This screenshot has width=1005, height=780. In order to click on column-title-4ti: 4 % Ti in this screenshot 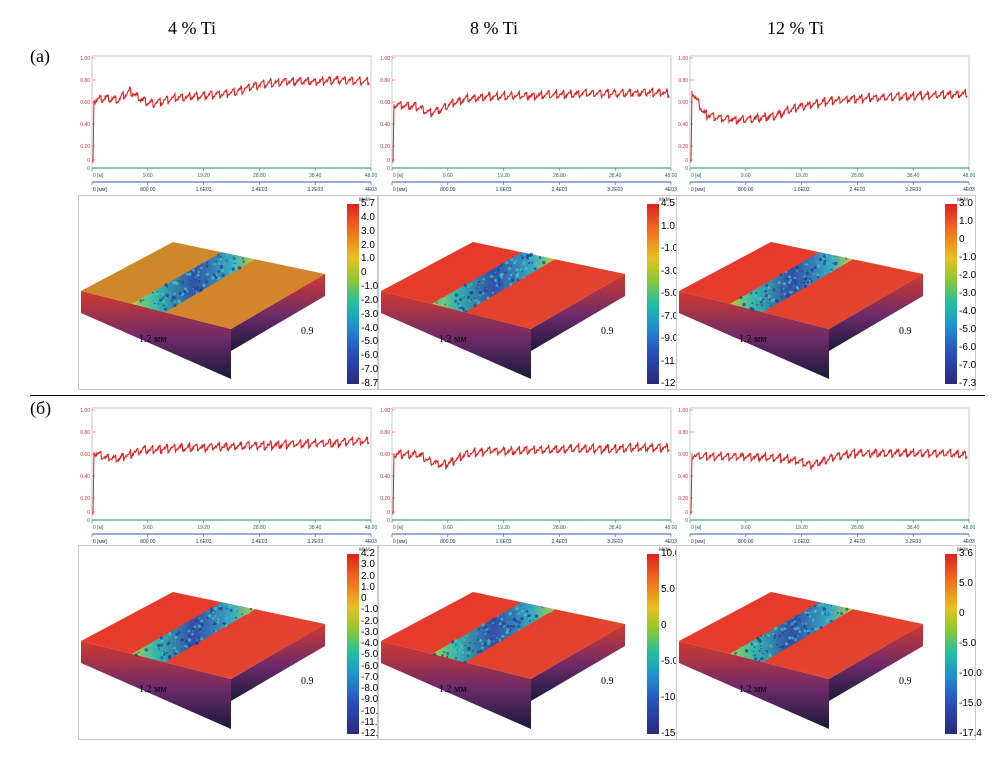, I will do `click(192, 28)`.